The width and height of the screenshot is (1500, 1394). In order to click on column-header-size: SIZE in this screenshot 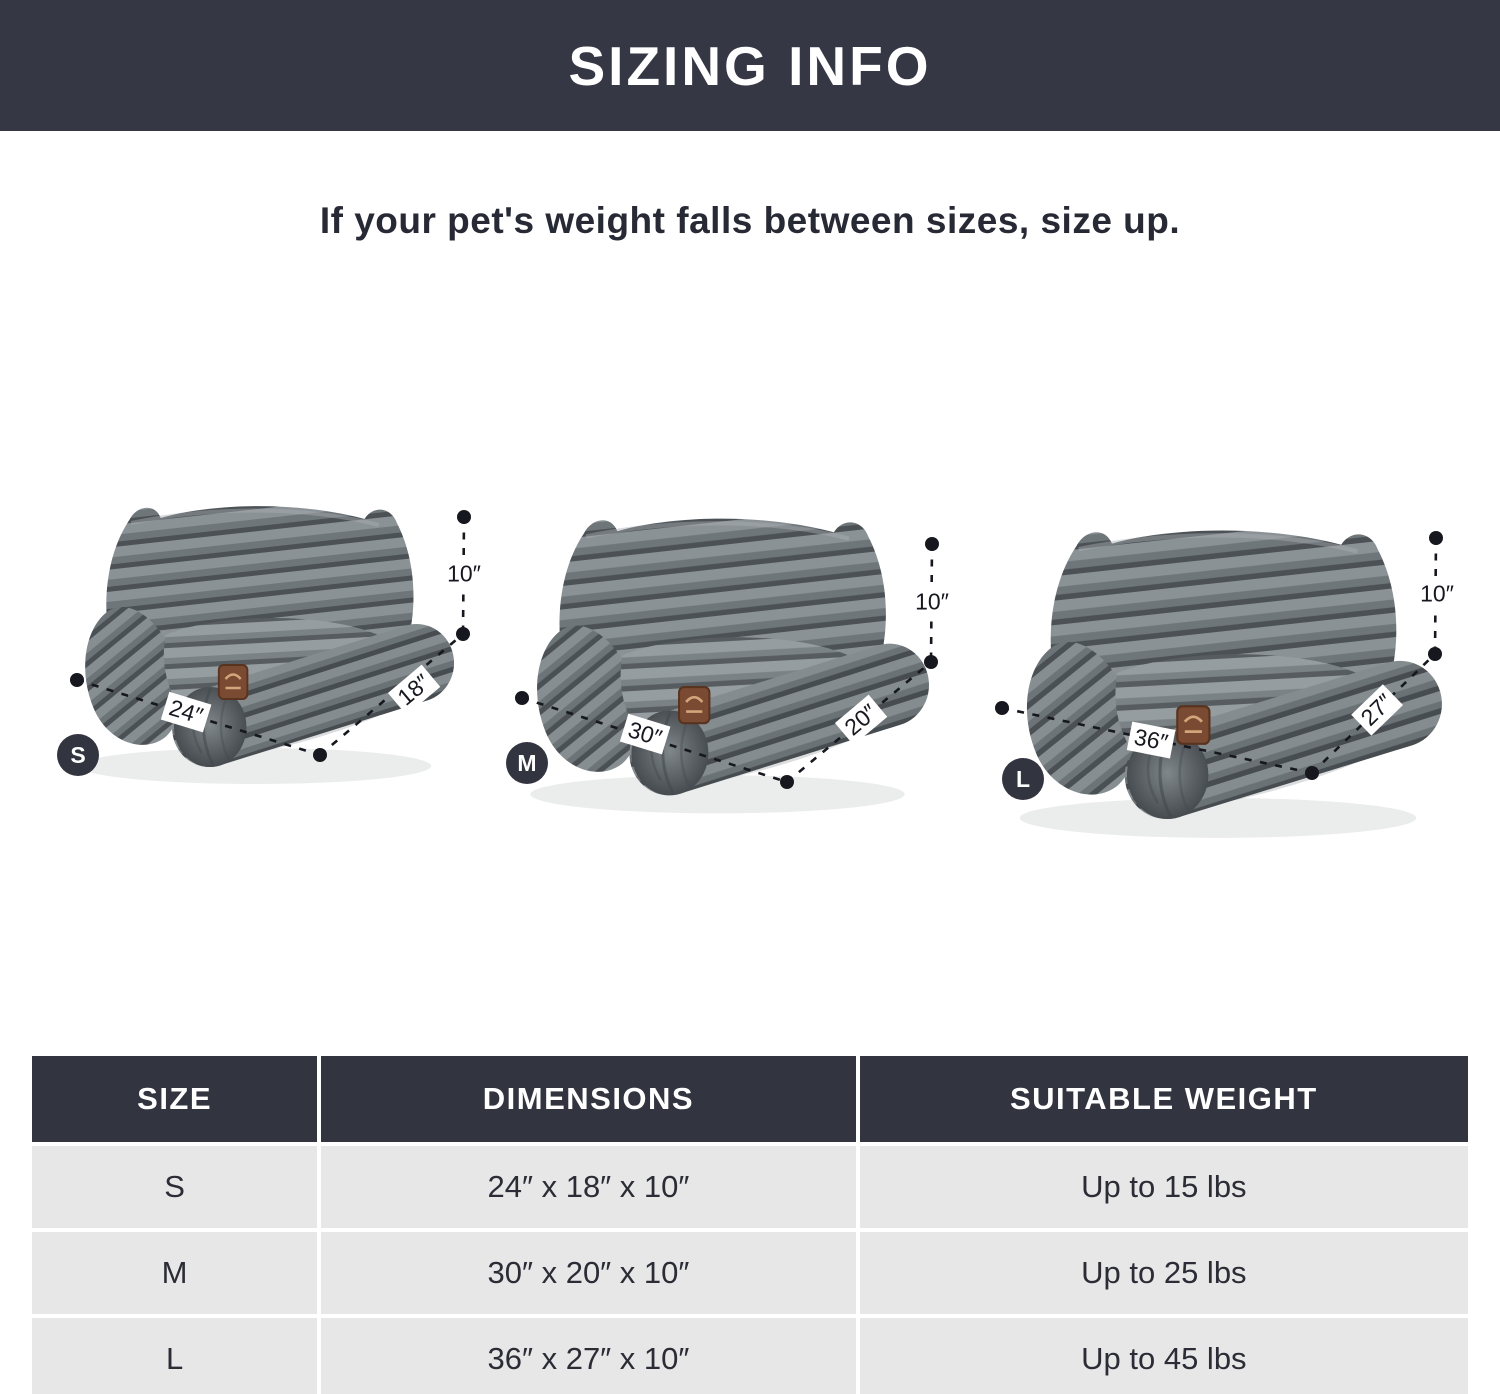, I will do `click(176, 1100)`.